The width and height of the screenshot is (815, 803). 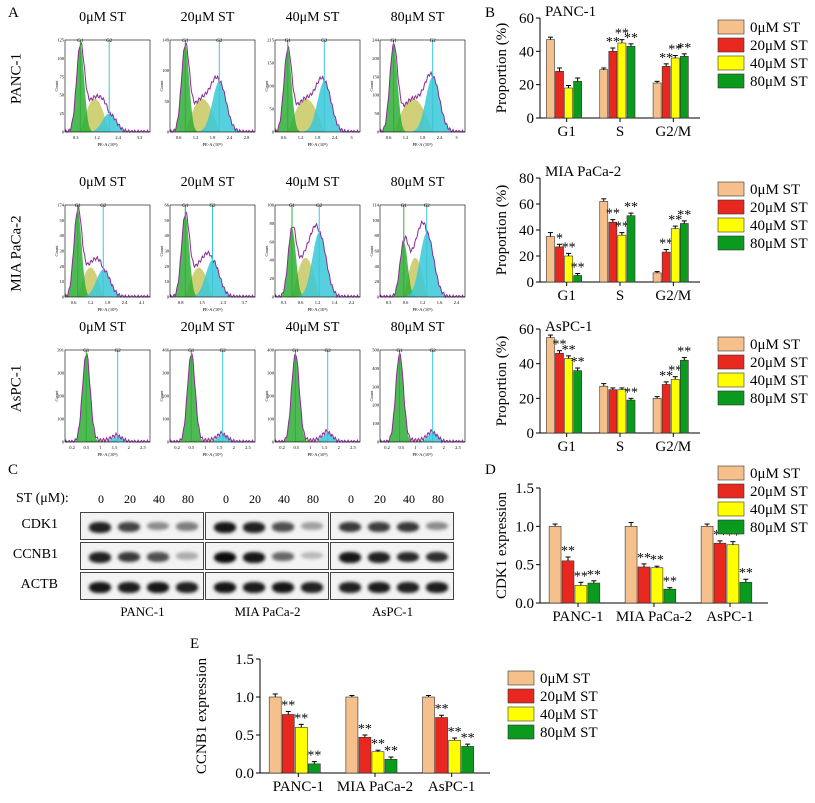 I want to click on hist-x-label: PE-A (10⁵), so click(x=318, y=454).